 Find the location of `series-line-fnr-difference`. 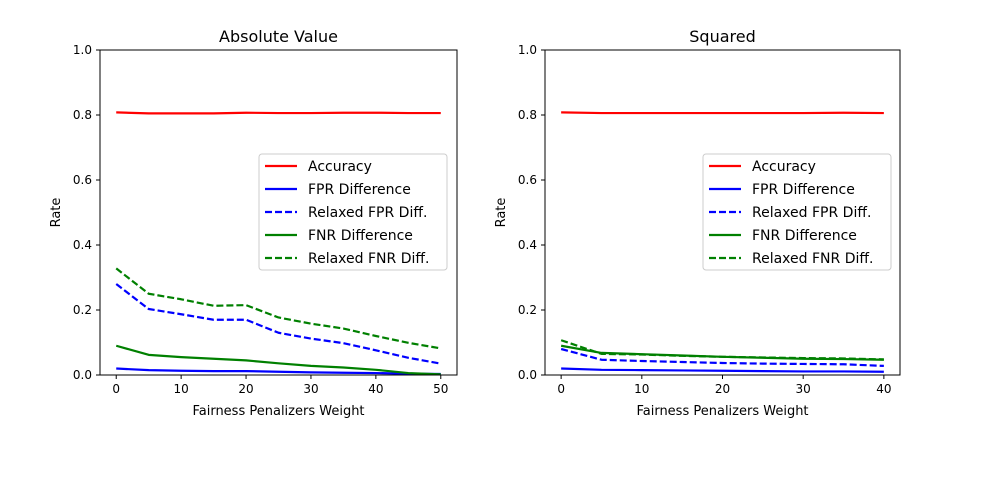

series-line-fnr-difference is located at coordinates (278, 360).